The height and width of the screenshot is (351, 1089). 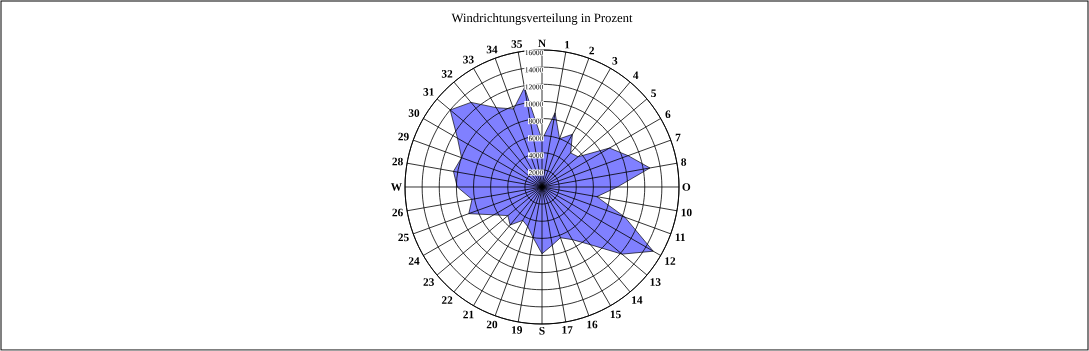 I want to click on spoke-label: 1, so click(x=567, y=44).